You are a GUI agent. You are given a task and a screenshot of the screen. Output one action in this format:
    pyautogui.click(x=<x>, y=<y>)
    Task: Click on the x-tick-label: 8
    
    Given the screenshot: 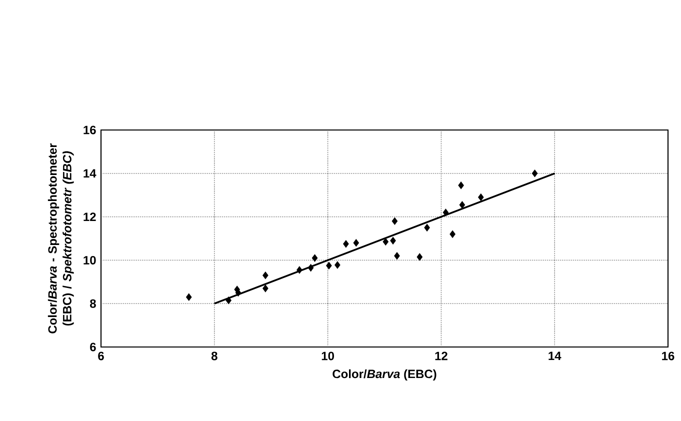 What is the action you would take?
    pyautogui.click(x=214, y=356)
    